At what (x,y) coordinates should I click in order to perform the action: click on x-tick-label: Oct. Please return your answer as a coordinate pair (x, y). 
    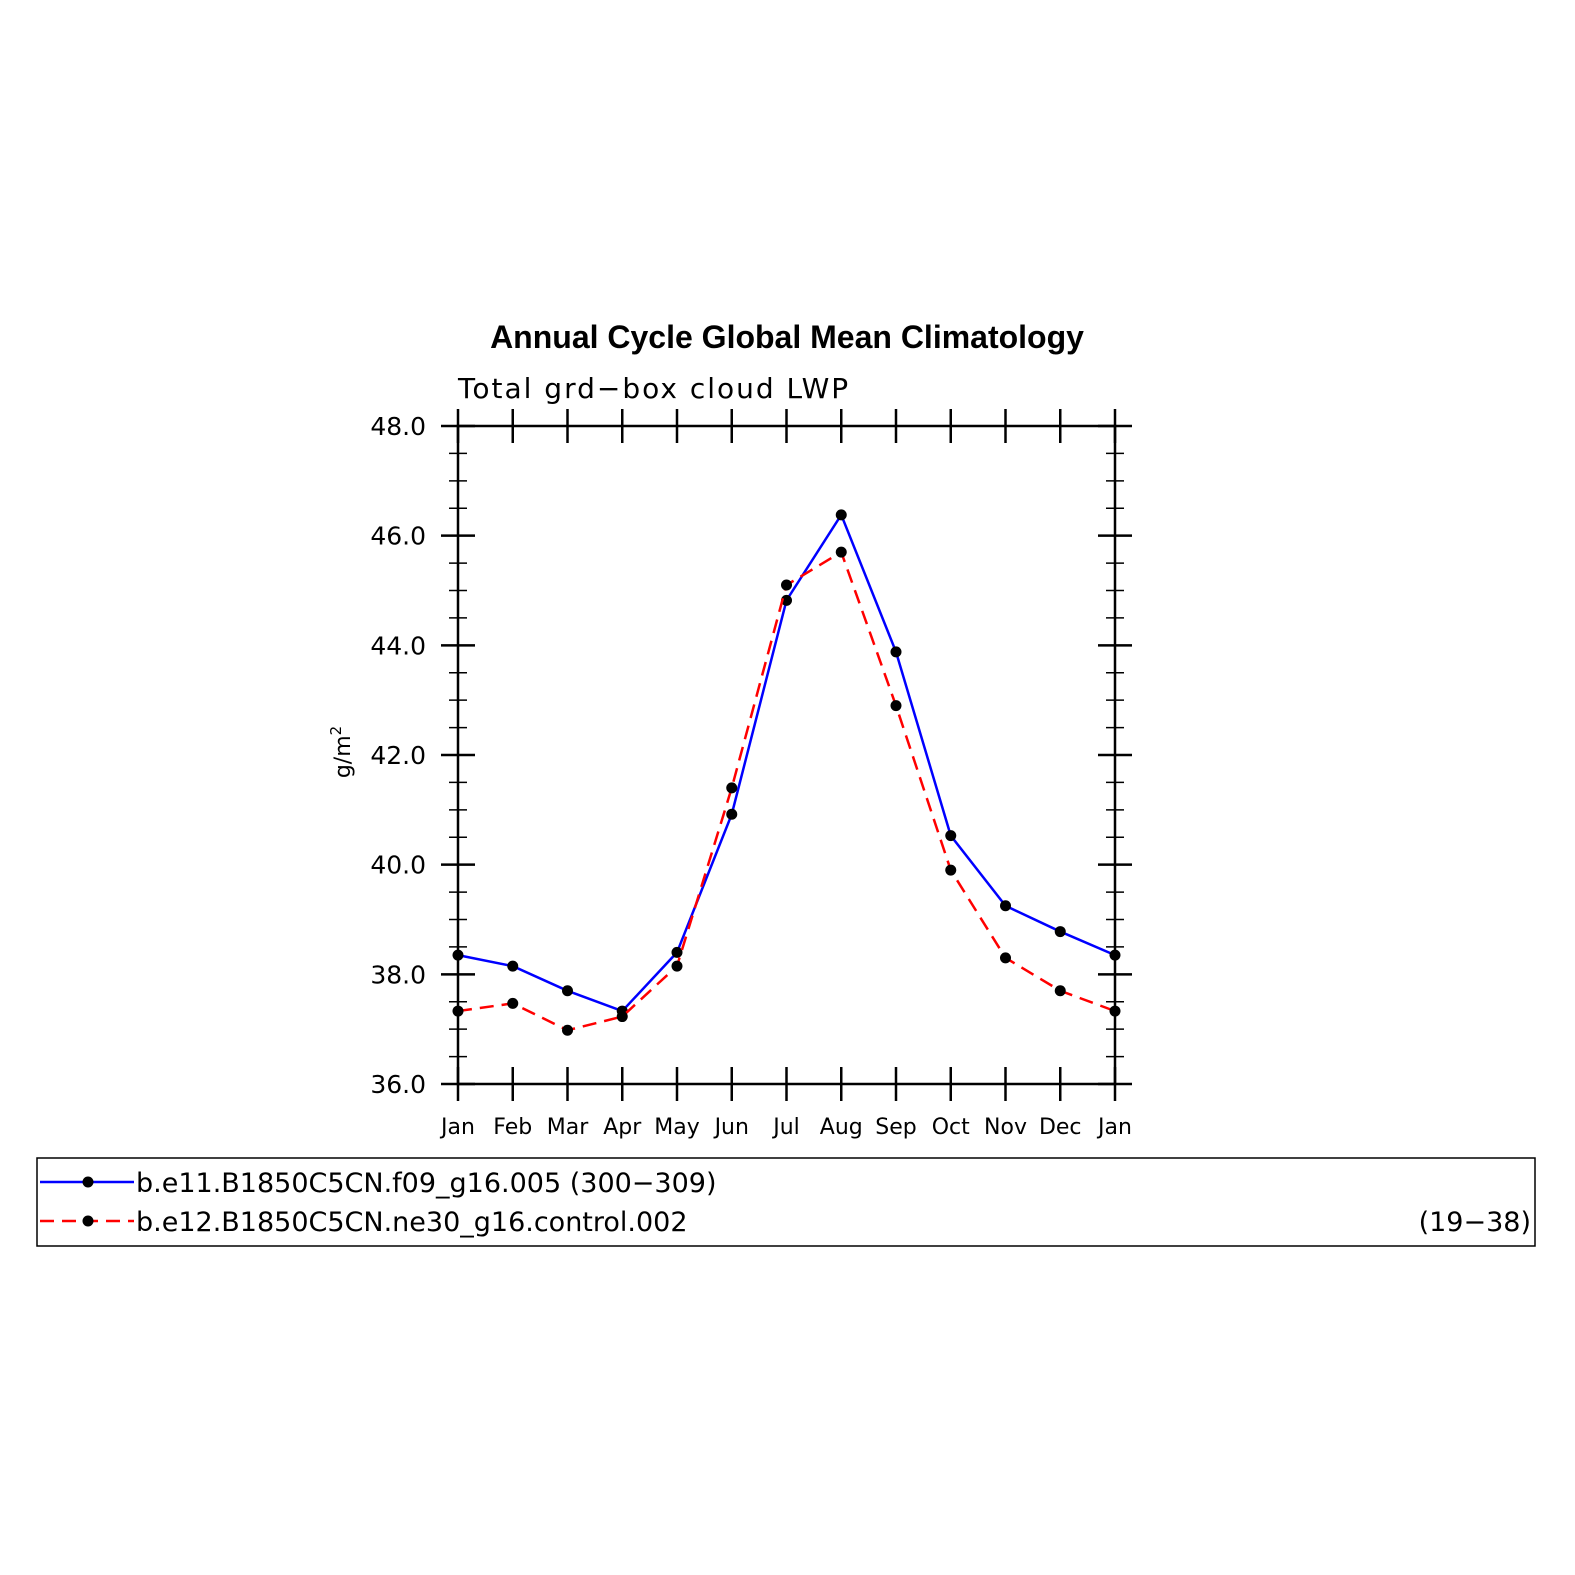
    Looking at the image, I should click on (951, 1127).